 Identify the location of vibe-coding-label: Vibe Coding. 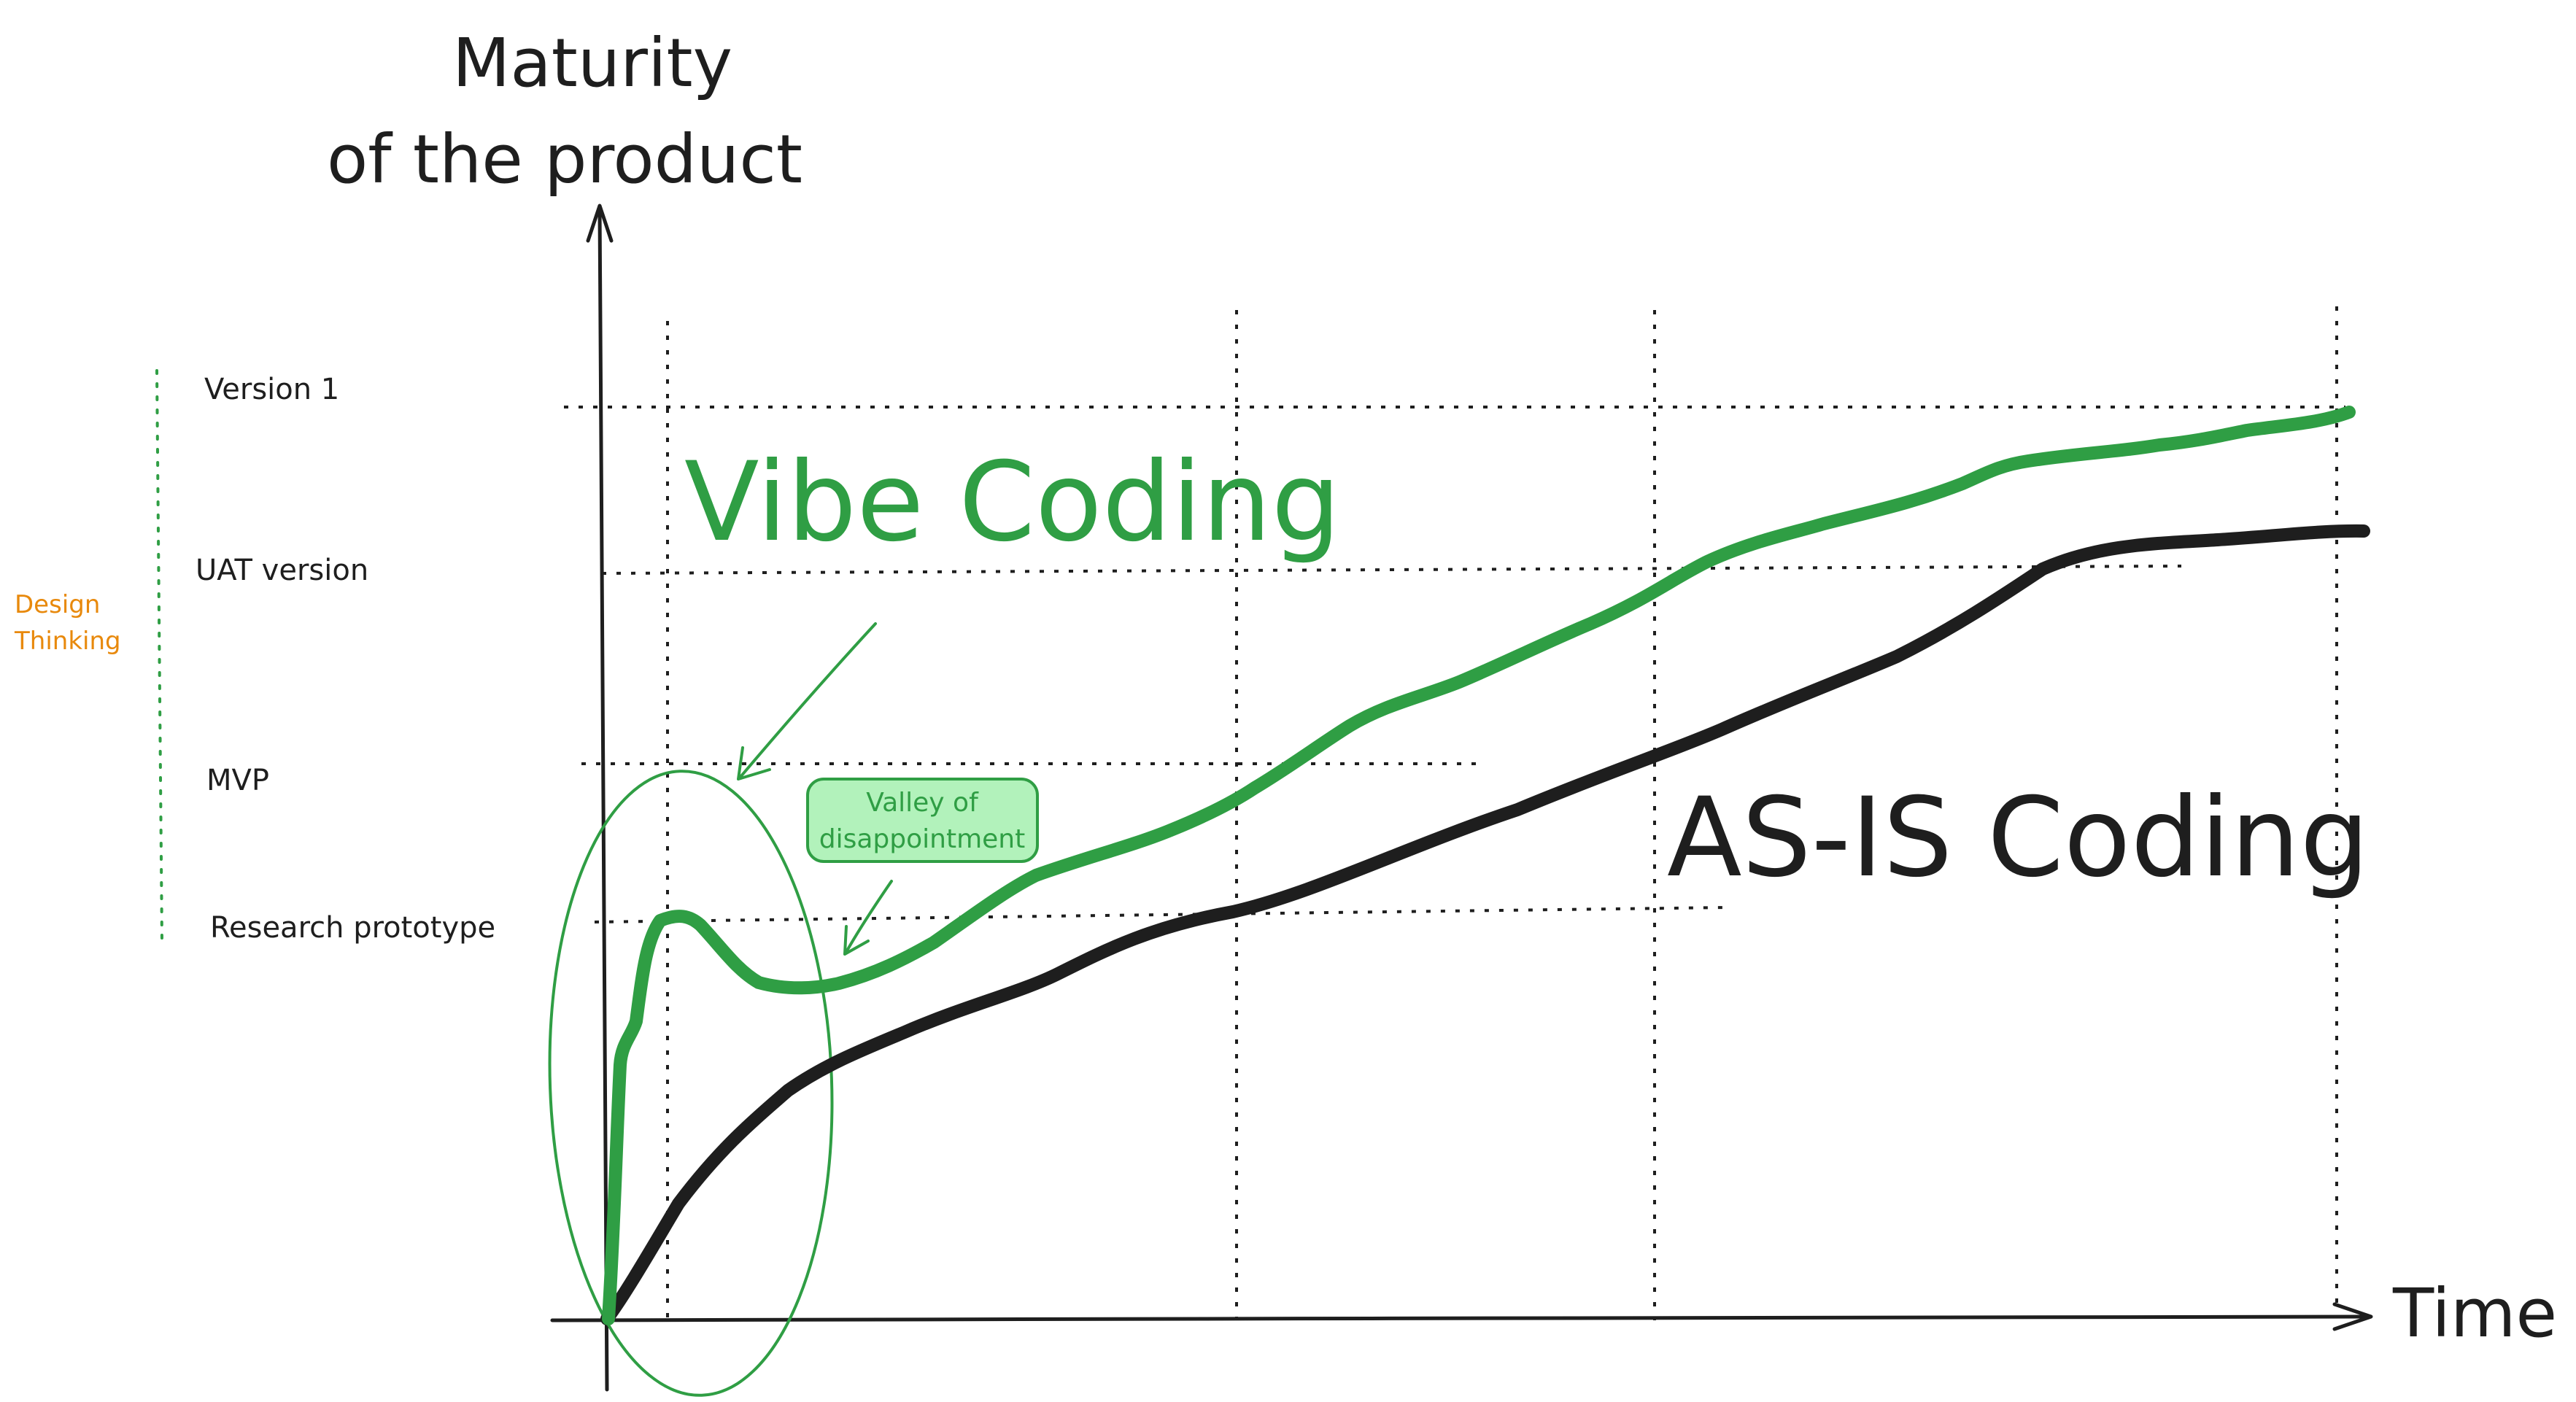
(1012, 502).